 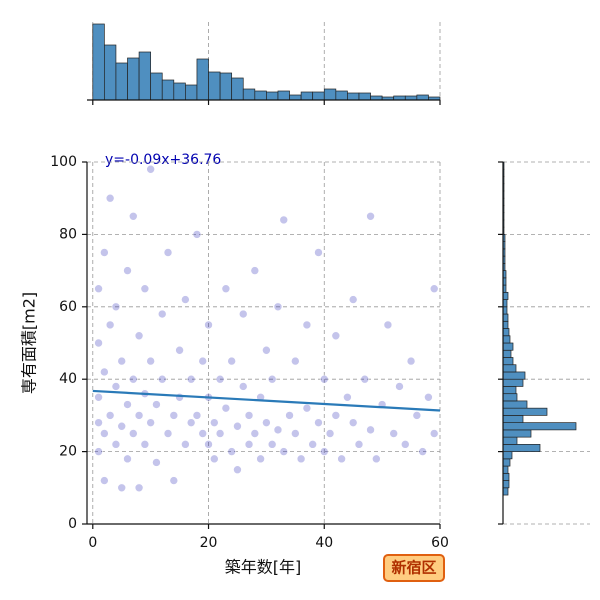 What do you see at coordinates (68, 452) in the screenshot?
I see `y-tick-label: 20` at bounding box center [68, 452].